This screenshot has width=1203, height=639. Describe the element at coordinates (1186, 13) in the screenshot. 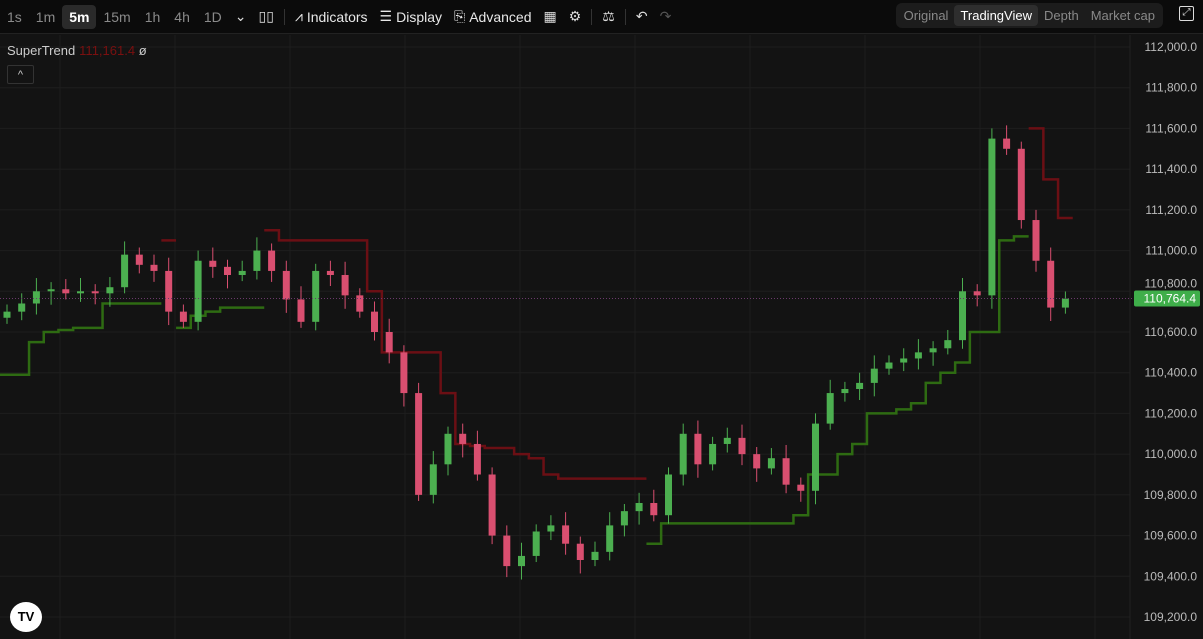

I see `fullscreen-icon: ⤢` at that location.